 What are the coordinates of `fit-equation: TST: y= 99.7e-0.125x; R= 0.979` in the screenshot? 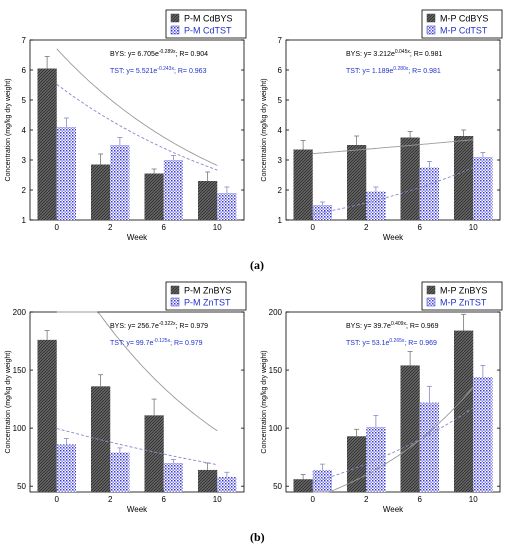 It's located at (156, 342).